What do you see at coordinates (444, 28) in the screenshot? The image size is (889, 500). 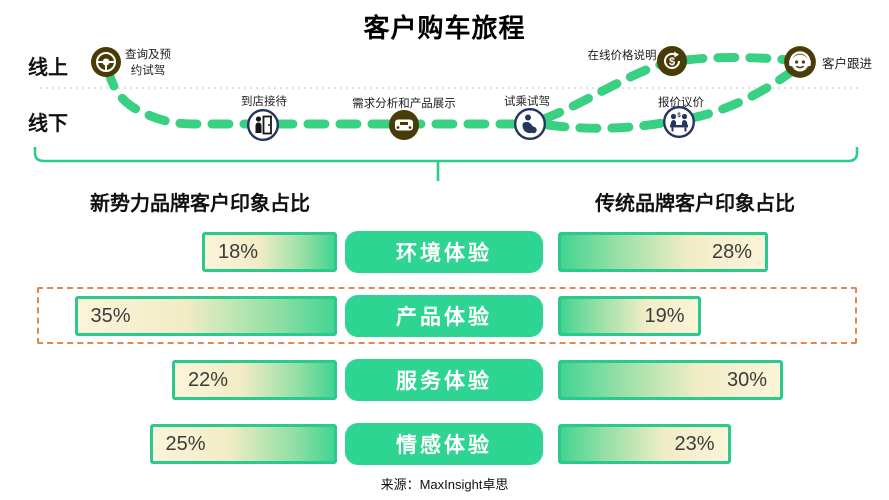 I see `page-title: 客户购车旅程` at bounding box center [444, 28].